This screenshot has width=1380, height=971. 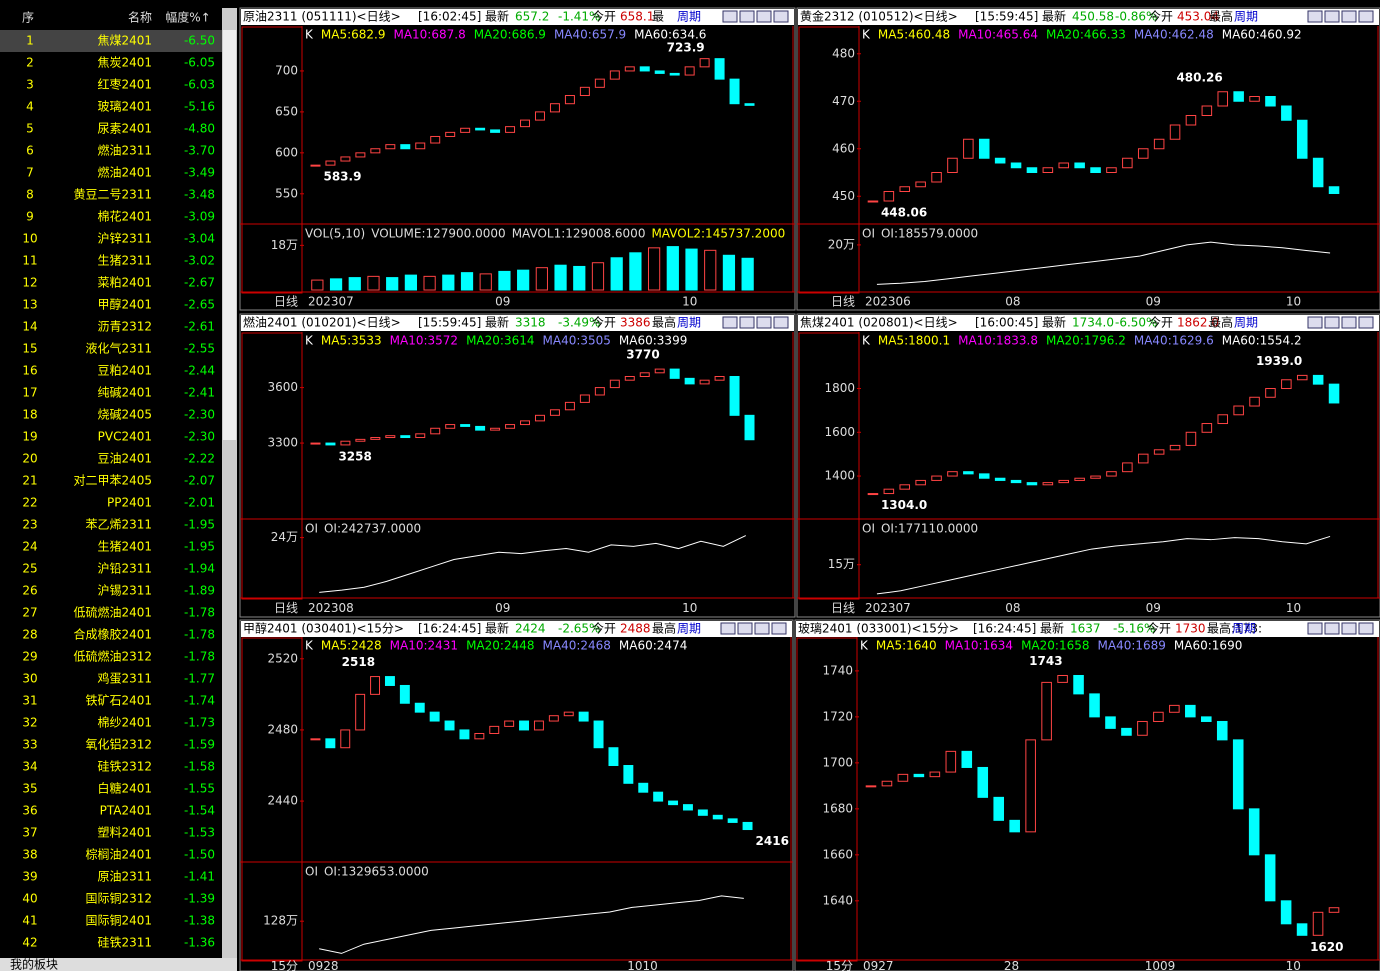 I want to click on row-index: 18, so click(x=29, y=415).